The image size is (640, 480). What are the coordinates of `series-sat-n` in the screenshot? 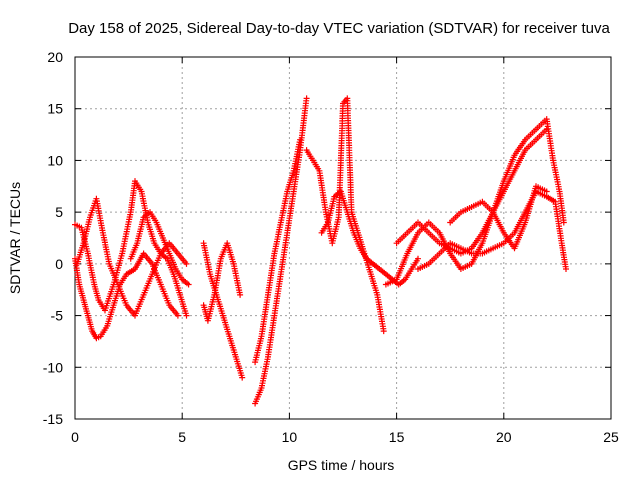 It's located at (492, 230).